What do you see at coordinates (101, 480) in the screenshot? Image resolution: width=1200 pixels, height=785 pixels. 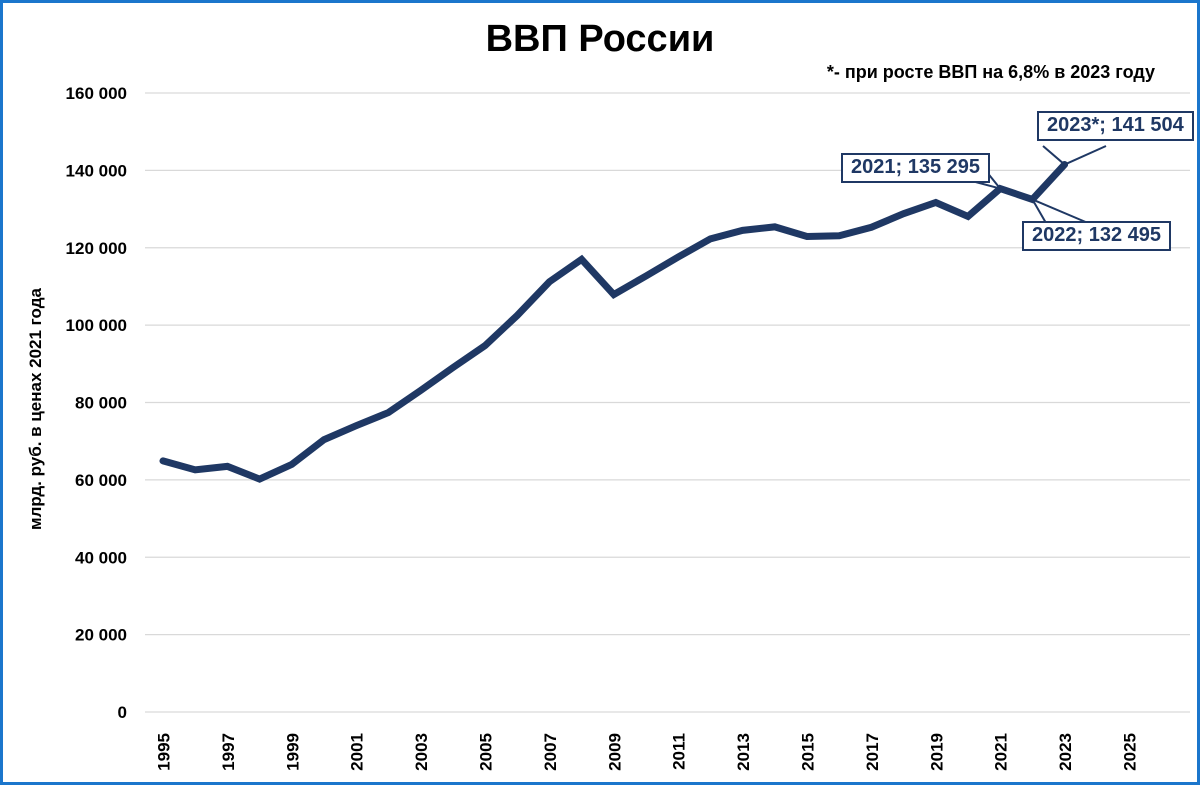 I see `y-tick-label: 60 000` at bounding box center [101, 480].